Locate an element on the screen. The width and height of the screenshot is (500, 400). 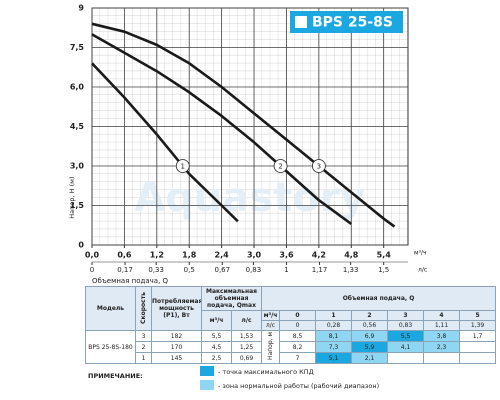
power: 182 is located at coordinates (176, 336).